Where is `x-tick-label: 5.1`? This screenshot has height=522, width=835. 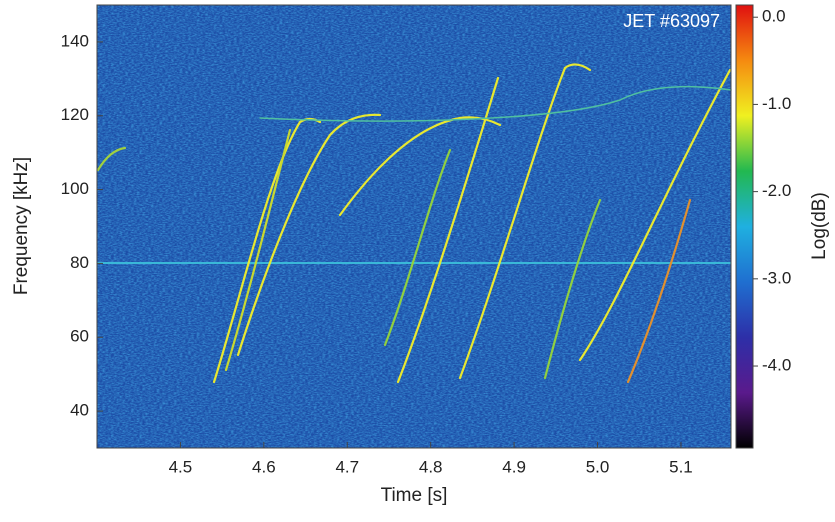 x-tick-label: 5.1 is located at coordinates (681, 466).